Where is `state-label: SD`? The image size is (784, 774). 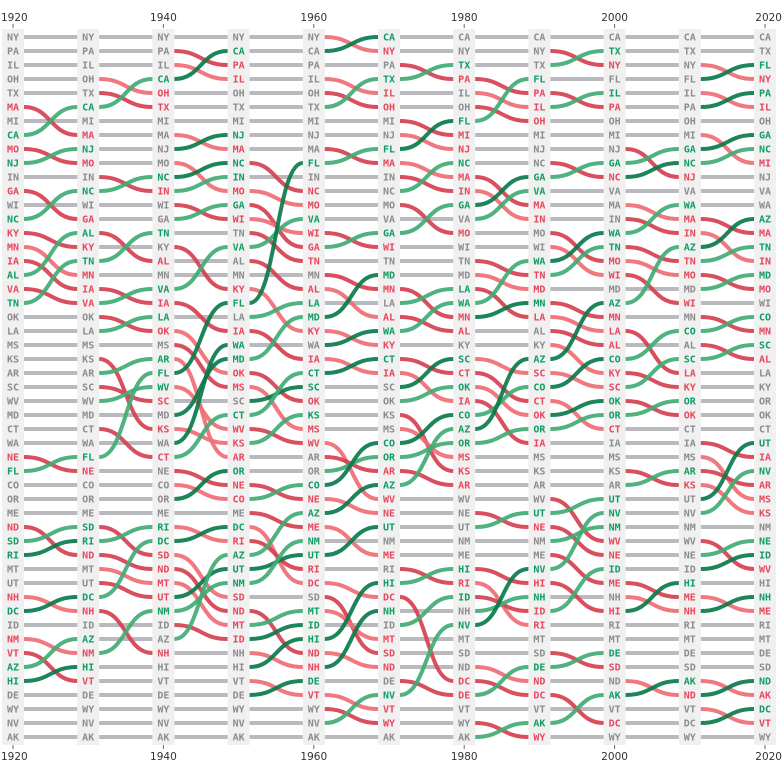
state-label: SD is located at coordinates (163, 556).